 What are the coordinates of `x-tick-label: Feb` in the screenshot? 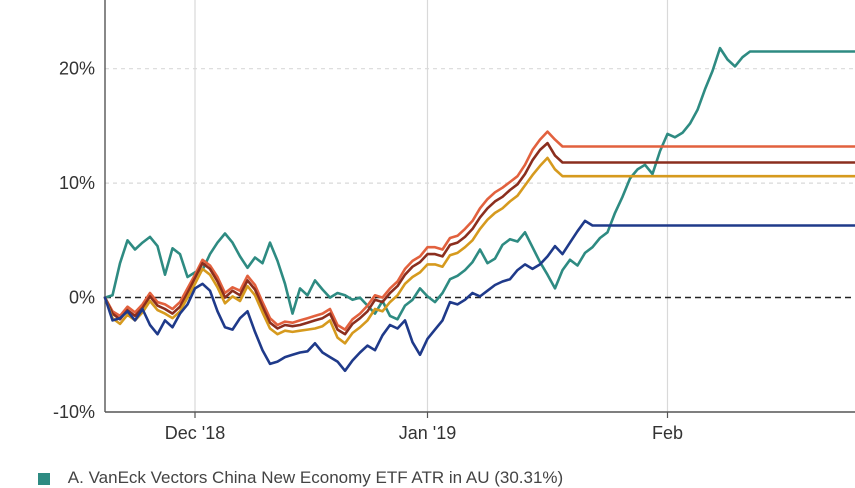 It's located at (667, 433).